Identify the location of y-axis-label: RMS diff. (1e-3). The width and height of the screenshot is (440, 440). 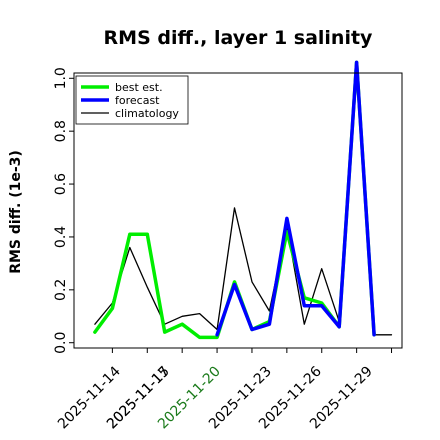
(16, 212).